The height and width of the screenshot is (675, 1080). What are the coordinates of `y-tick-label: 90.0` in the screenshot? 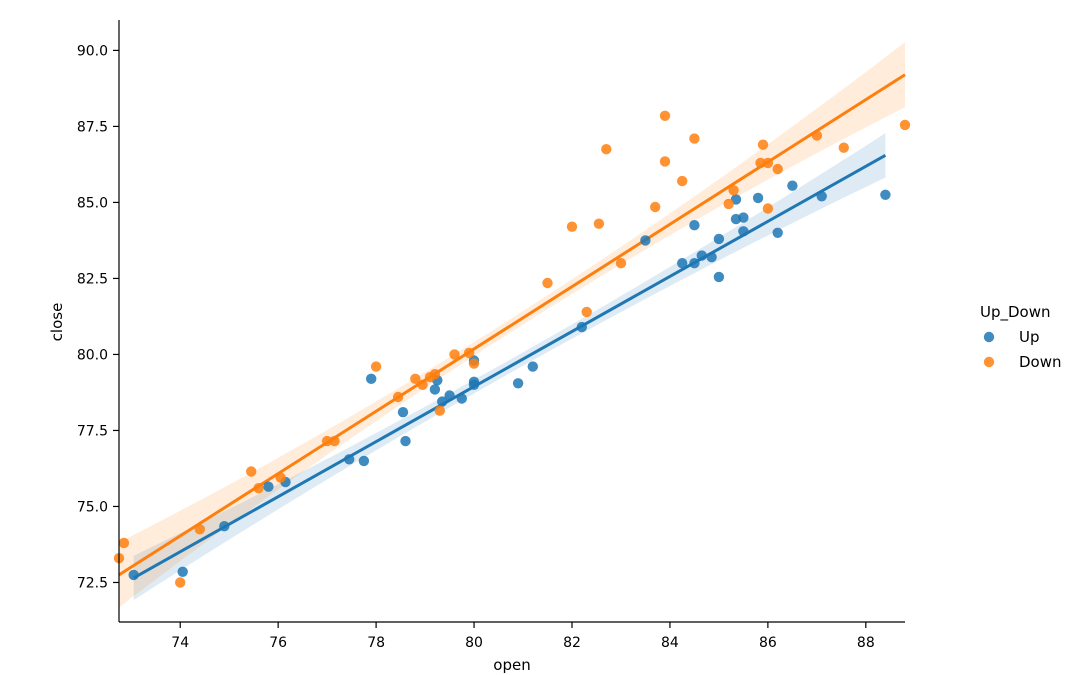 It's located at (92, 51).